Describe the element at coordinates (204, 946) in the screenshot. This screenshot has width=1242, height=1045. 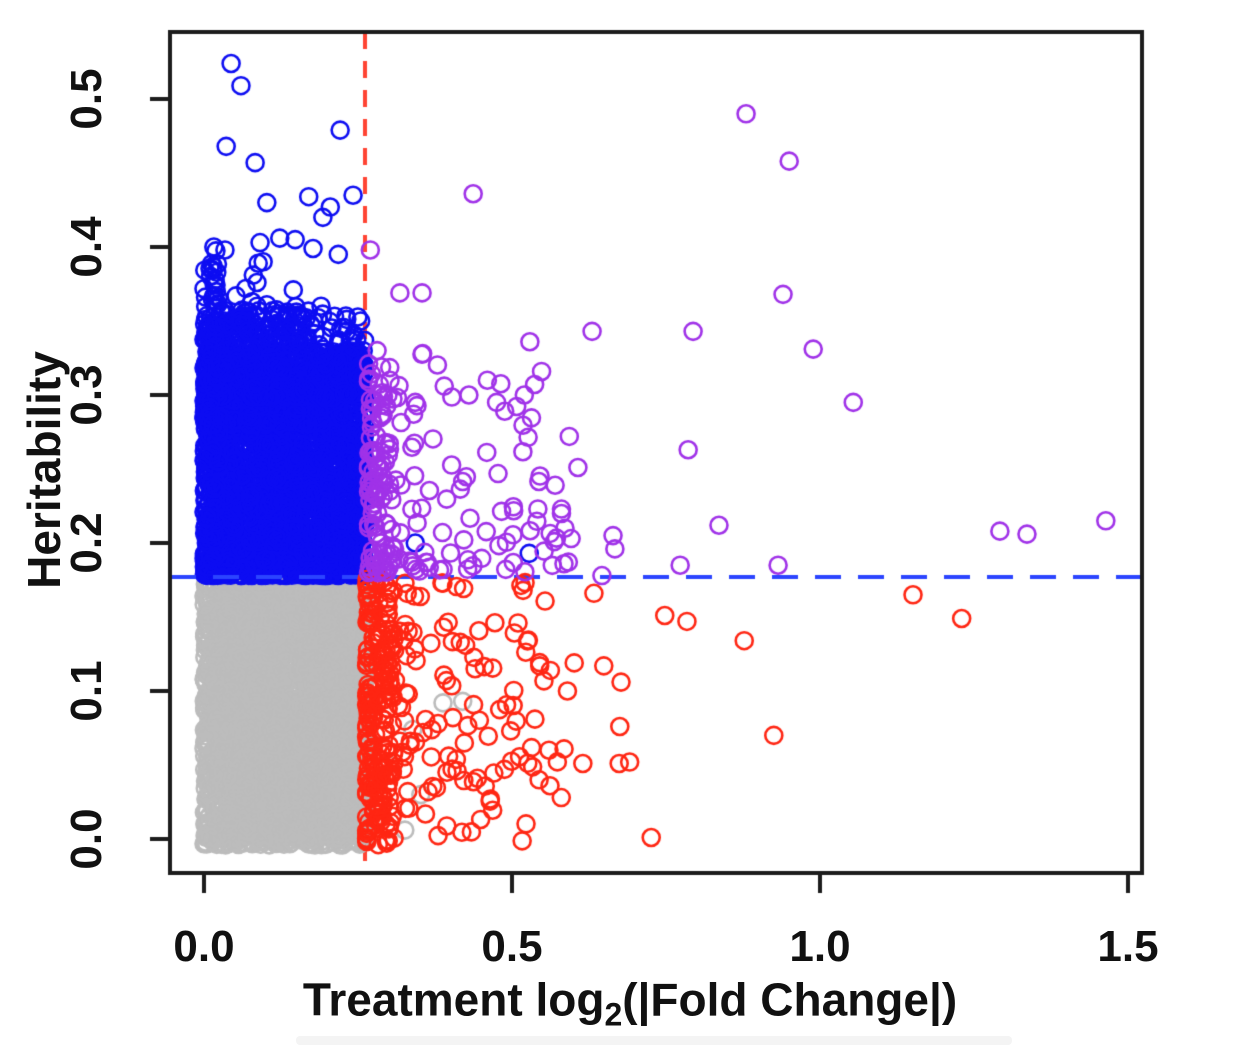
I see `x-tick-label: 0.0` at that location.